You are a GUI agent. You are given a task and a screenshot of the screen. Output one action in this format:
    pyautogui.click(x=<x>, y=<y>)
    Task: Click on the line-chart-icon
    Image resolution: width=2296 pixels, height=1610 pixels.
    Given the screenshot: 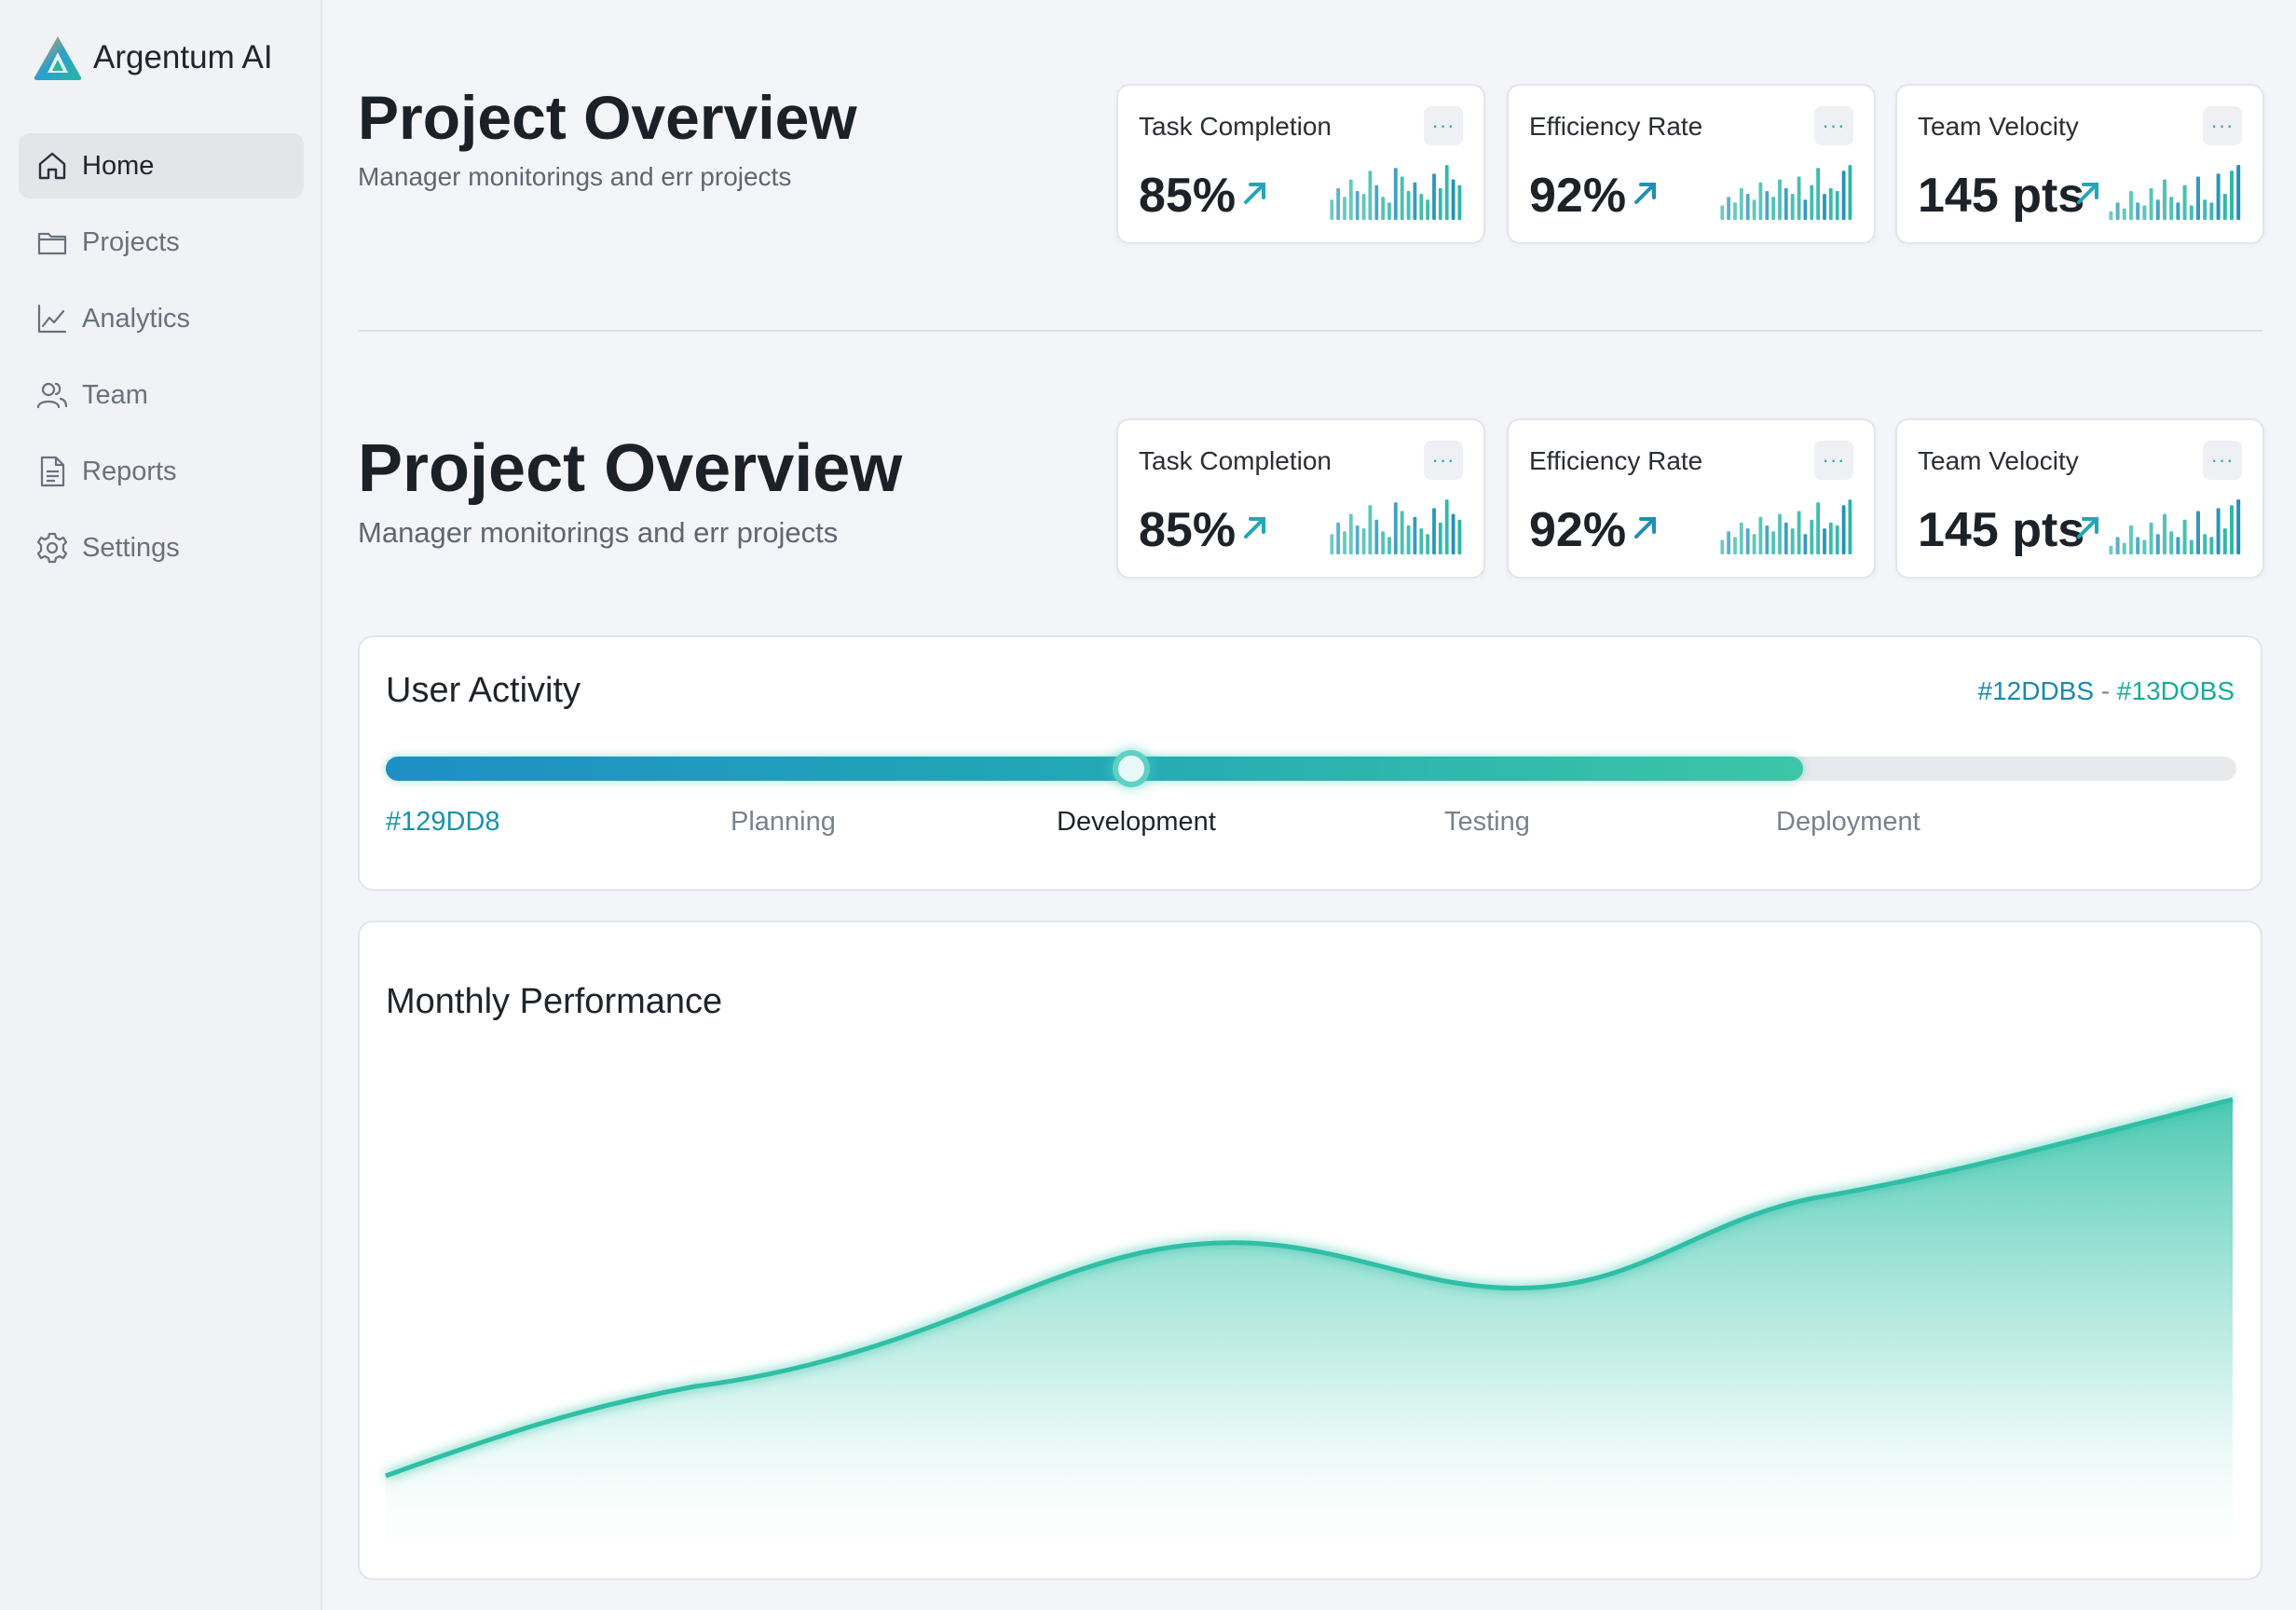 What is the action you would take?
    pyautogui.click(x=52, y=319)
    